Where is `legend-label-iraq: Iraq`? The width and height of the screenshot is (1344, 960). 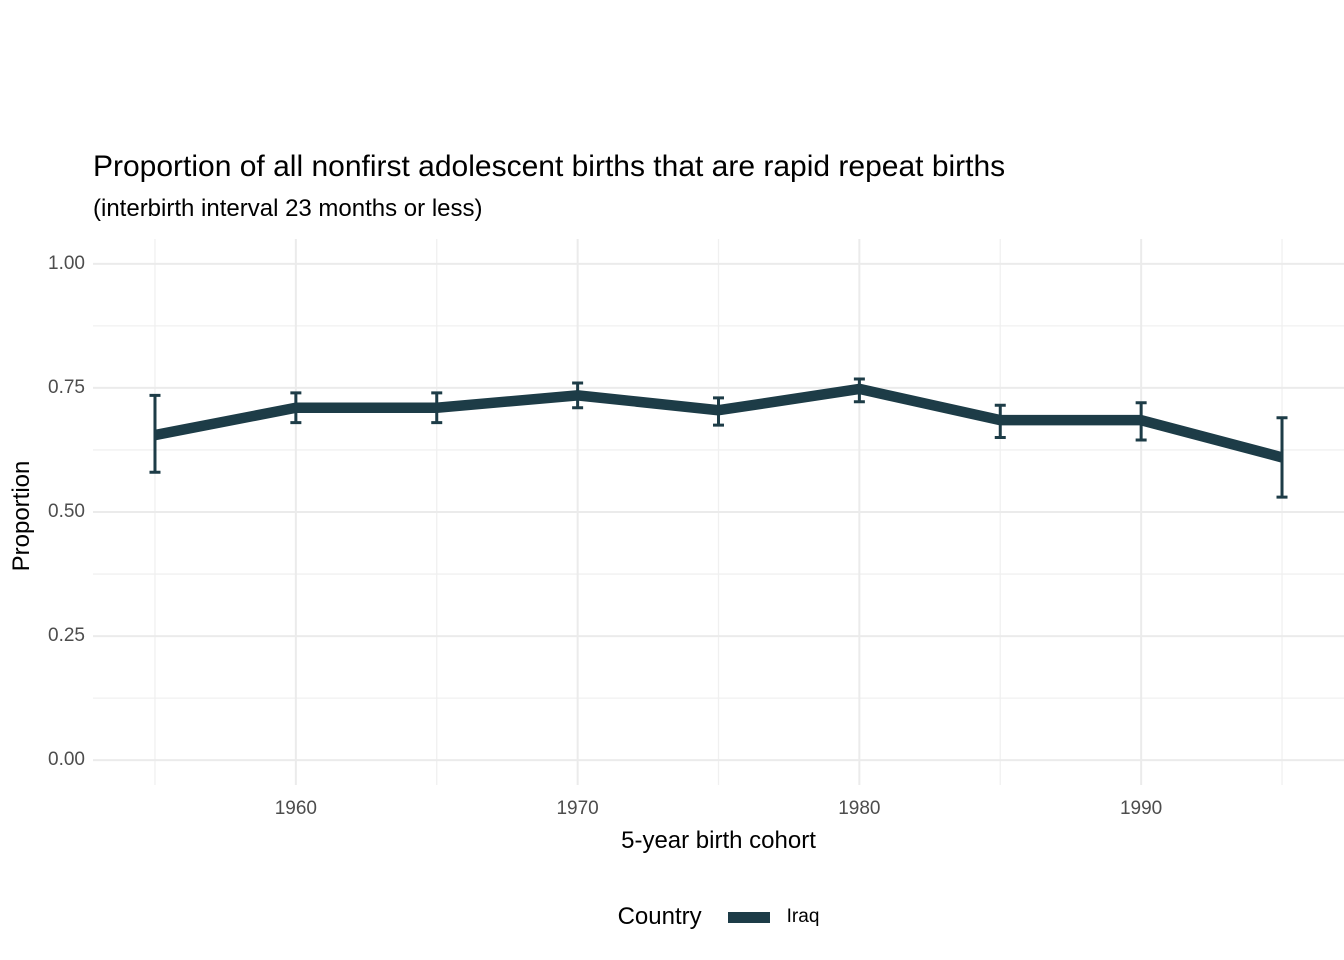
legend-label-iraq: Iraq is located at coordinates (803, 916).